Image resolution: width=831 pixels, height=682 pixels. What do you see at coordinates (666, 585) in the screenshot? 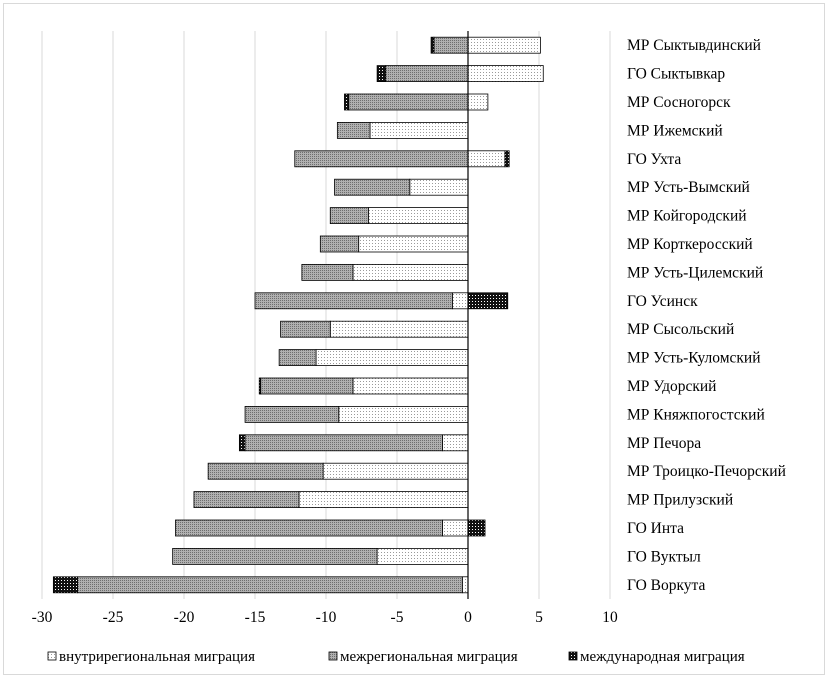
I see `category-label: ГО Воркута` at bounding box center [666, 585].